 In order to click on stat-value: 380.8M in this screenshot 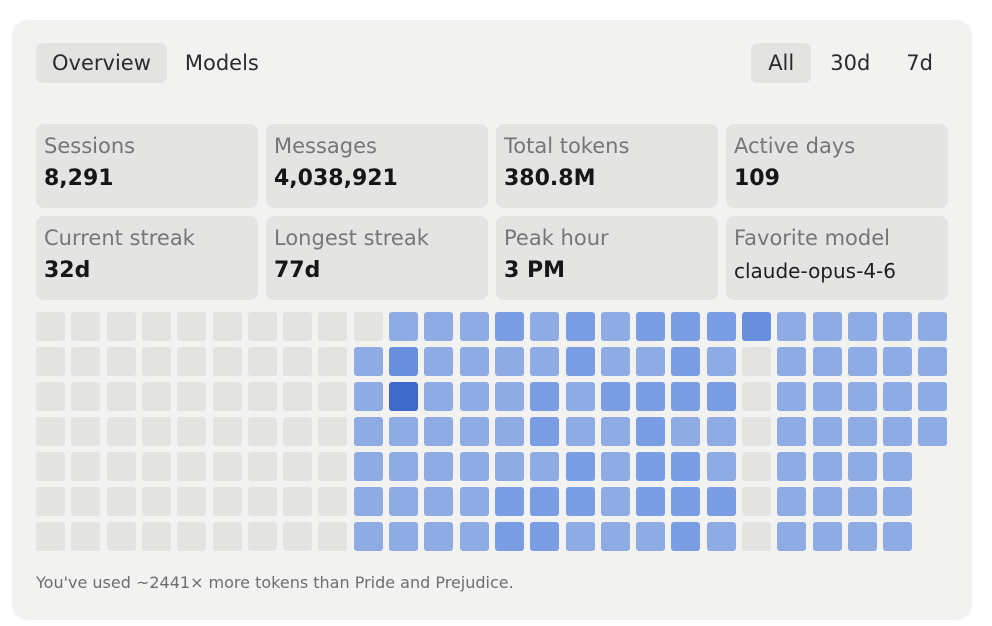, I will do `click(550, 178)`.